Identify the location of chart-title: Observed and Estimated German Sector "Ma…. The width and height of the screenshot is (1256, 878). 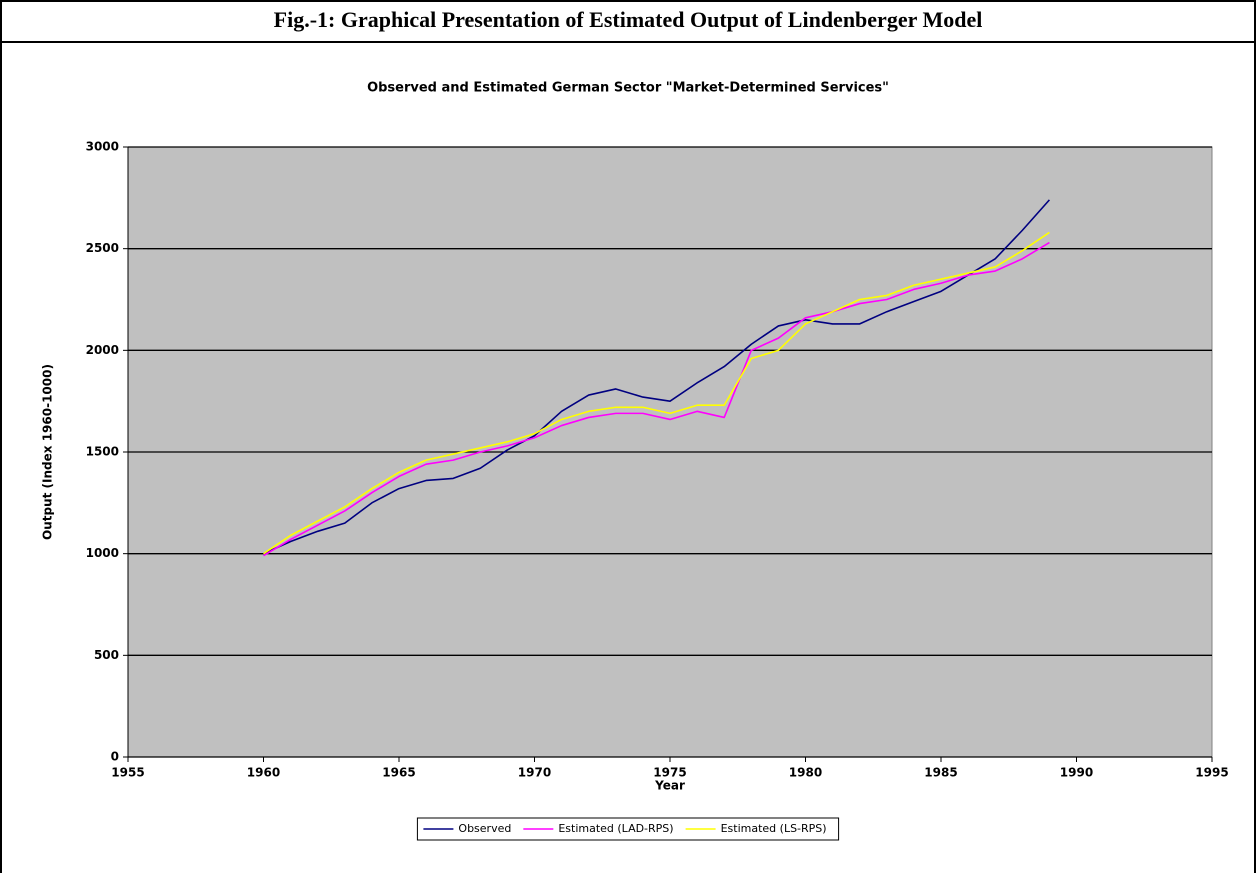
(628, 88).